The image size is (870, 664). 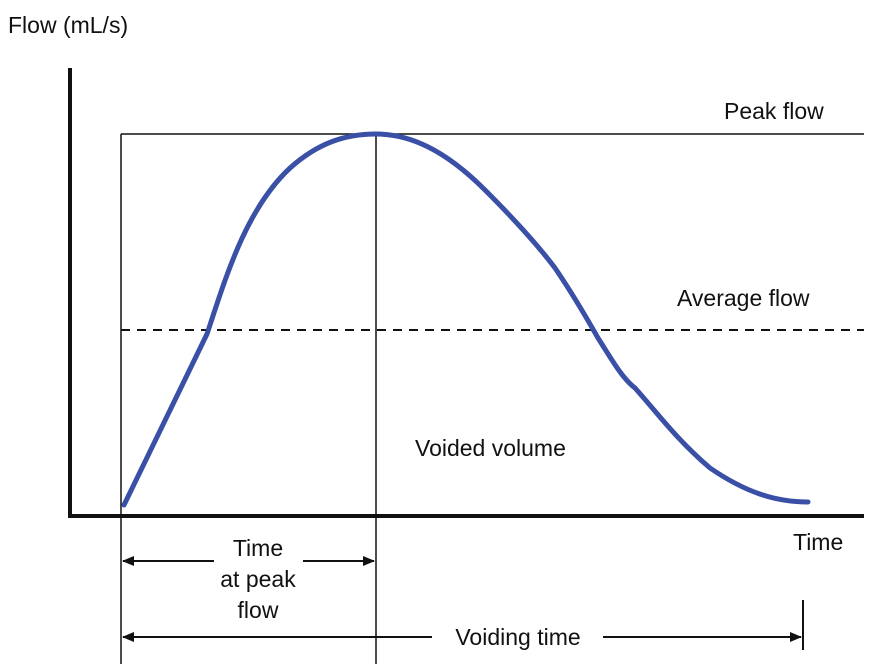 What do you see at coordinates (68, 25) in the screenshot?
I see `y-axis-label: Flow (mL/s)` at bounding box center [68, 25].